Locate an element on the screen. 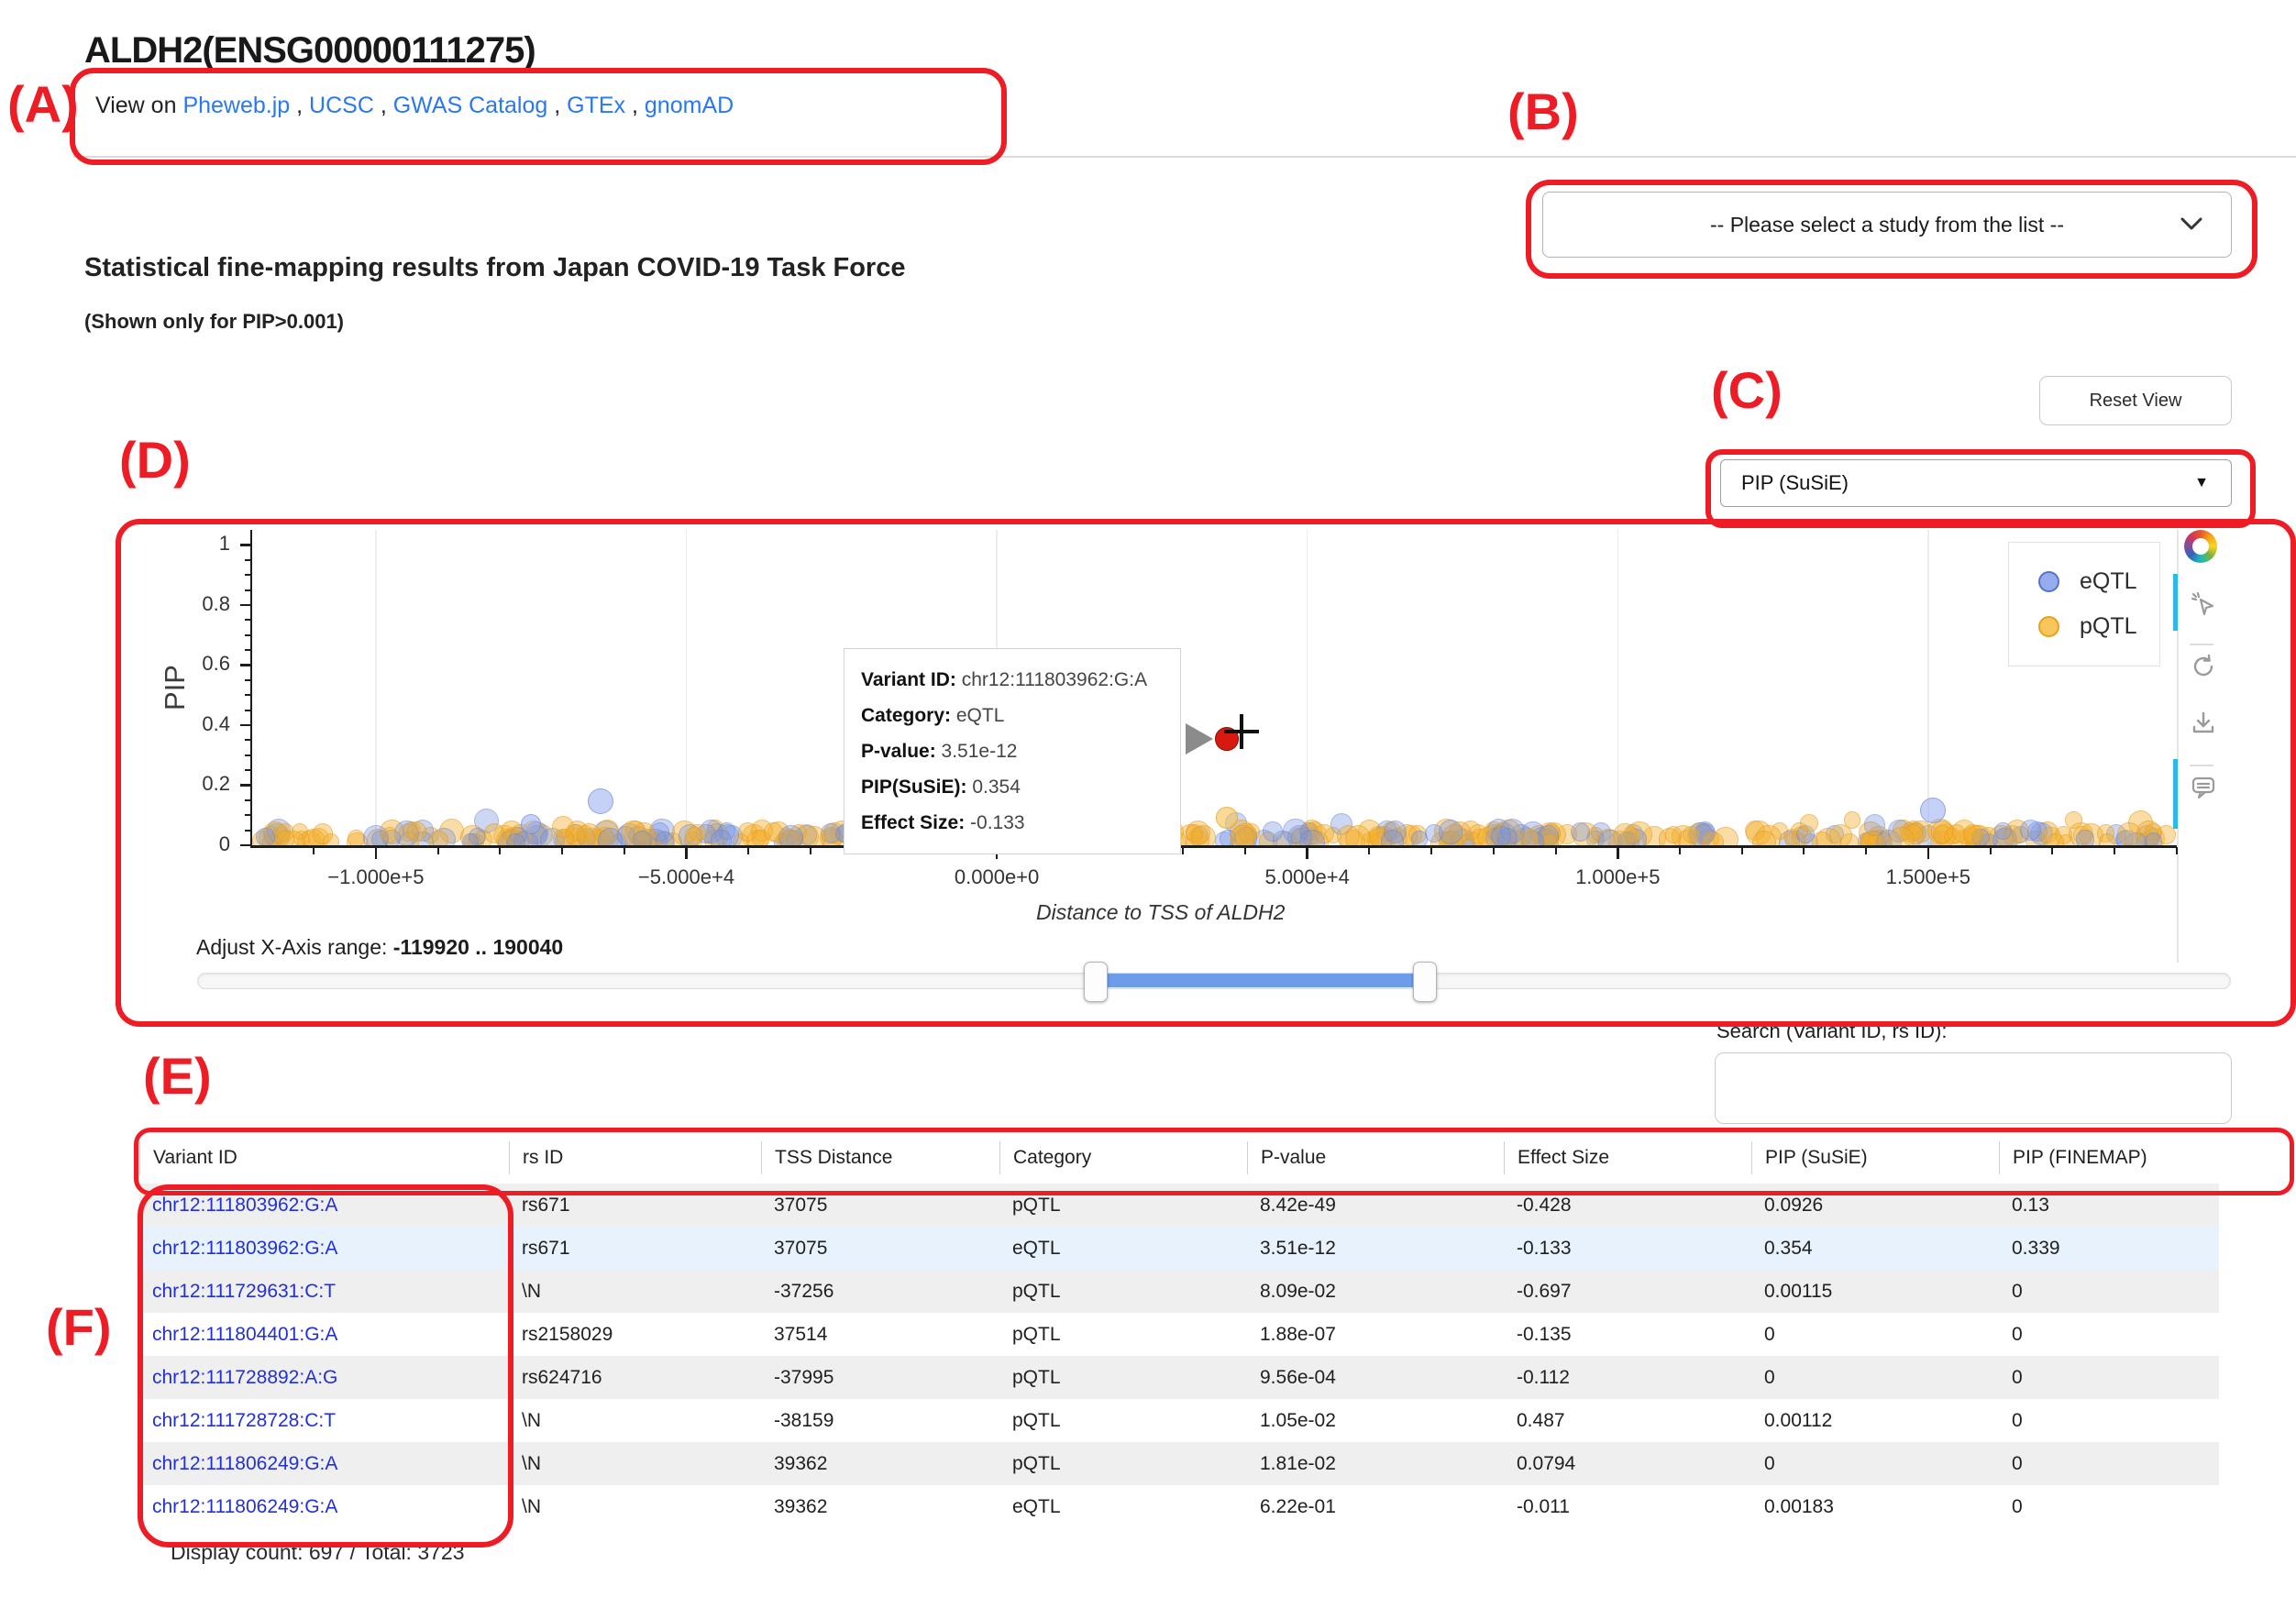  variant-id-link: chr12:111729631:C:T is located at coordinates (244, 1291).